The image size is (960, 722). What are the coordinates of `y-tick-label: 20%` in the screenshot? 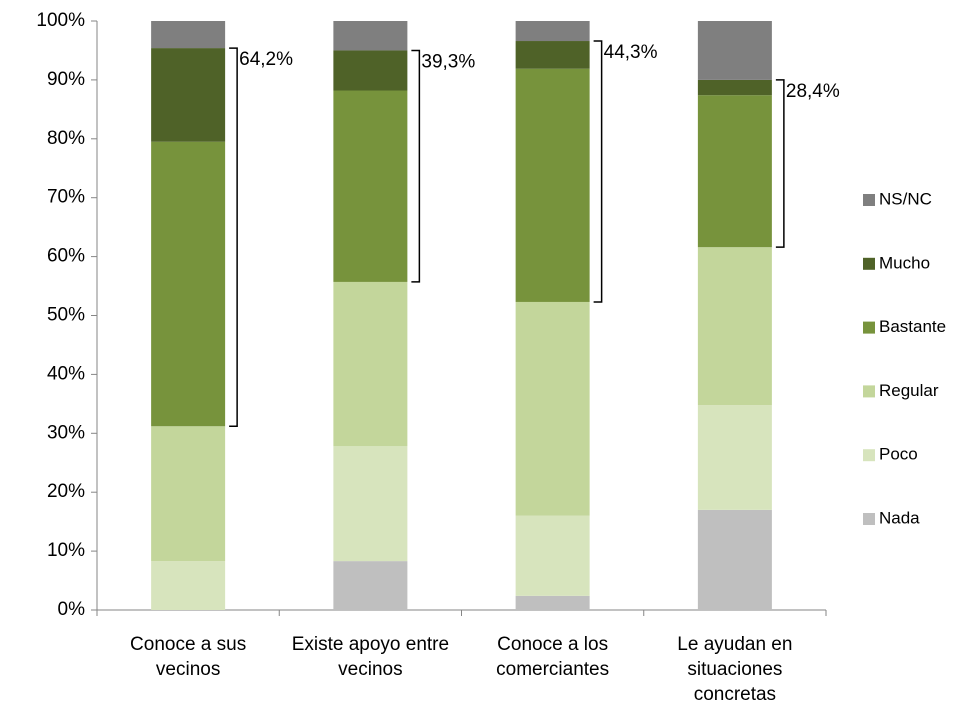 It's located at (66, 491).